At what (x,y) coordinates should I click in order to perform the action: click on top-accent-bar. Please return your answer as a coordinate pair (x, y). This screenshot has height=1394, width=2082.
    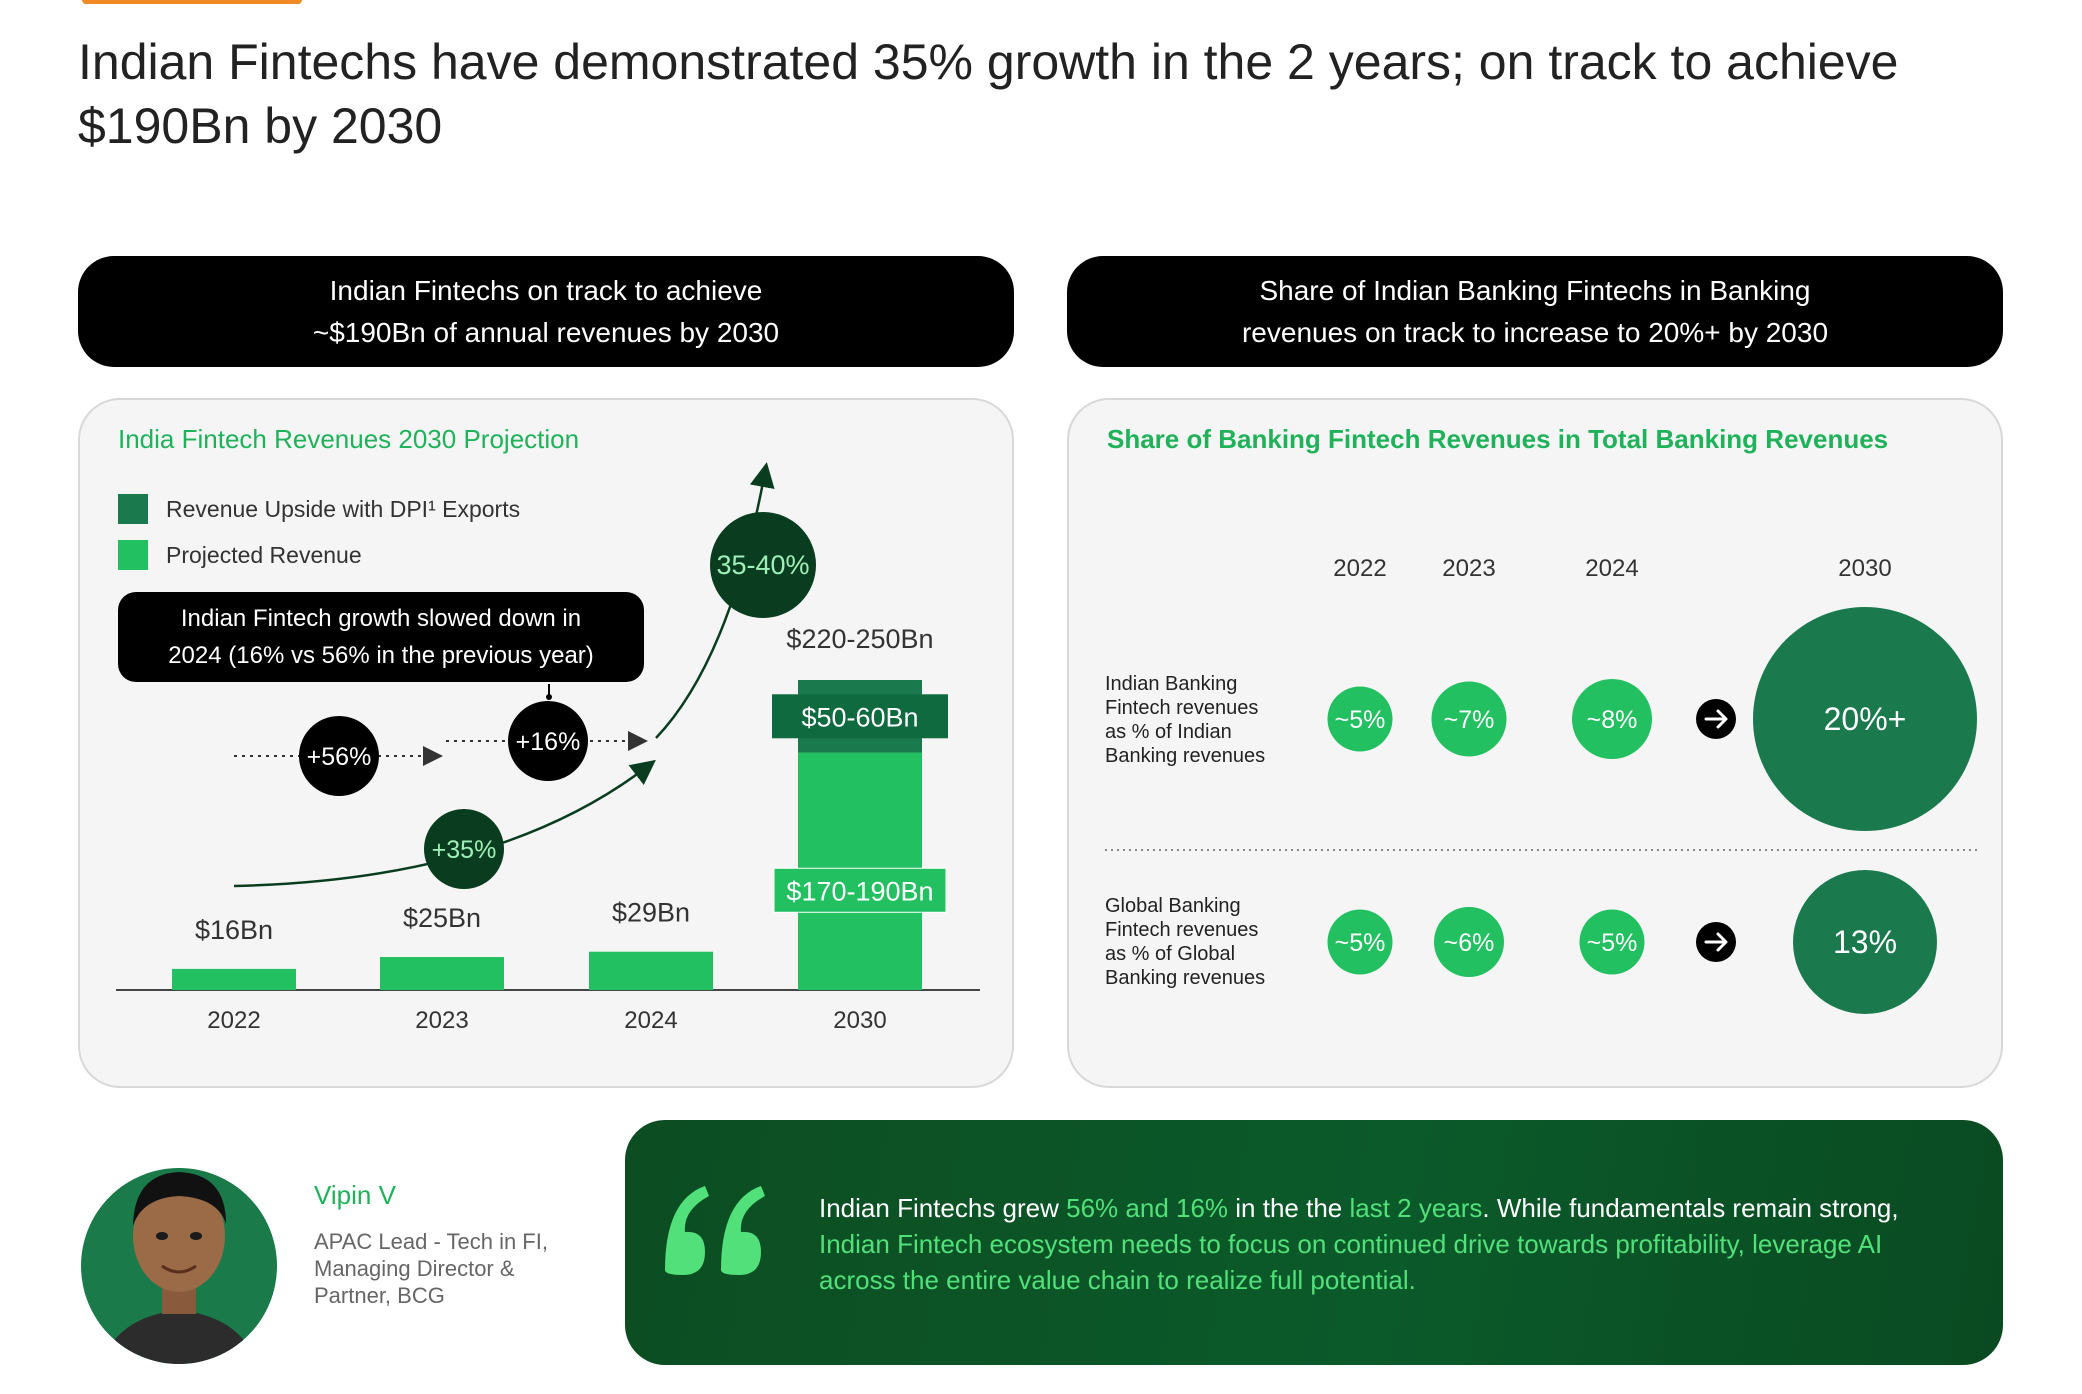
    Looking at the image, I should click on (192, 2).